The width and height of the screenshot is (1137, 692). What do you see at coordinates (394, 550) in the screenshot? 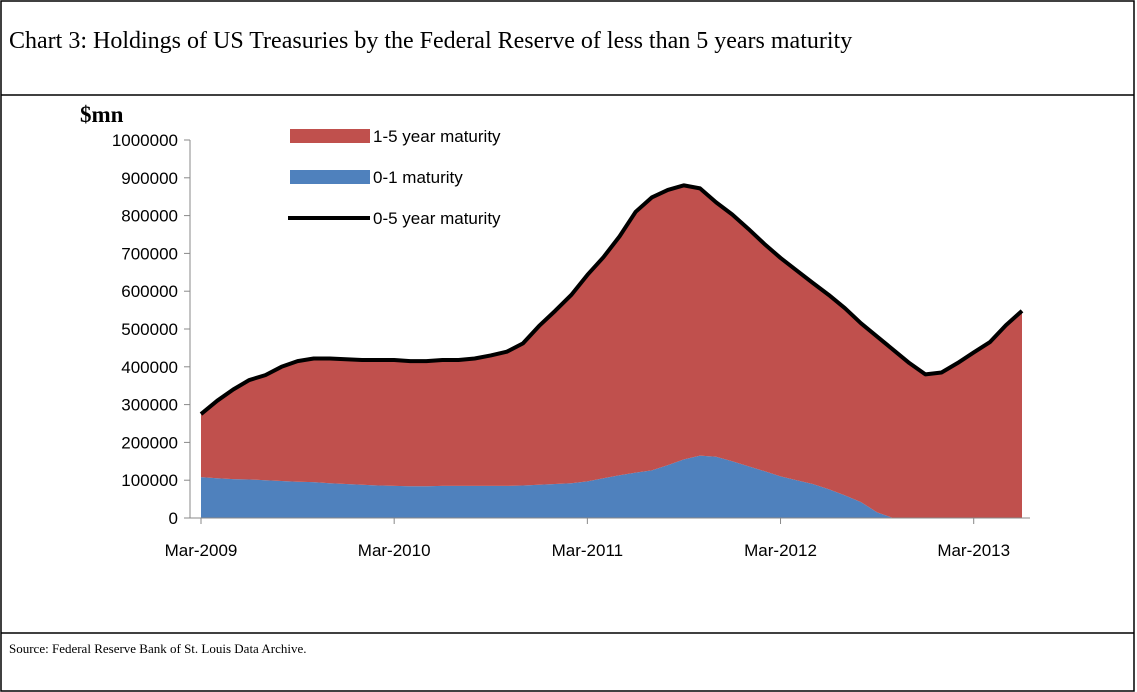
I see `x-tick-label: Mar-2010` at bounding box center [394, 550].